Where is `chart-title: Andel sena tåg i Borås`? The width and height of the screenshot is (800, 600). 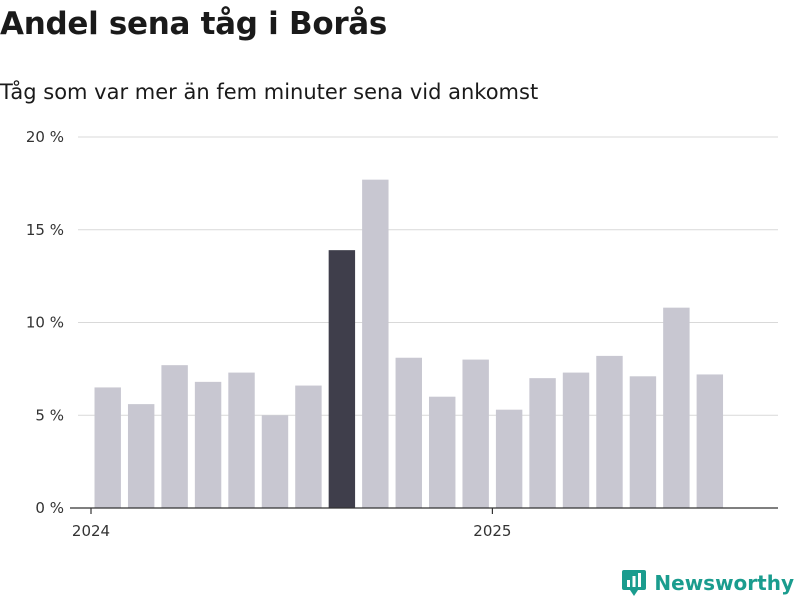 chart-title: Andel sena tåg i Borås is located at coordinates (194, 24).